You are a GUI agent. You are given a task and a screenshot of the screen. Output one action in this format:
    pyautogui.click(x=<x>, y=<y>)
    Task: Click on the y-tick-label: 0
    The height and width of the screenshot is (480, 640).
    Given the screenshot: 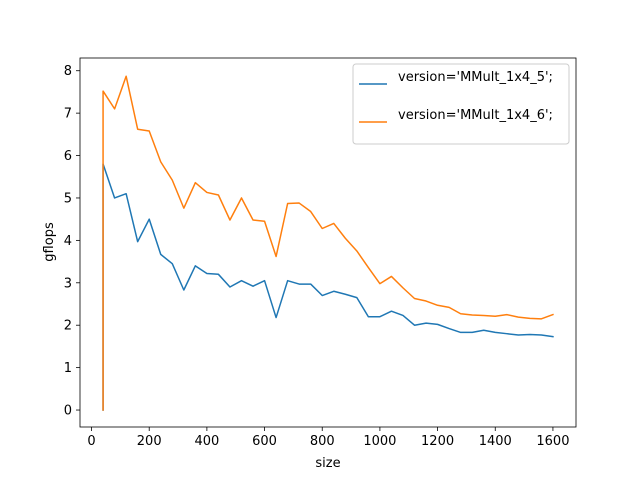 What is the action you would take?
    pyautogui.click(x=68, y=411)
    